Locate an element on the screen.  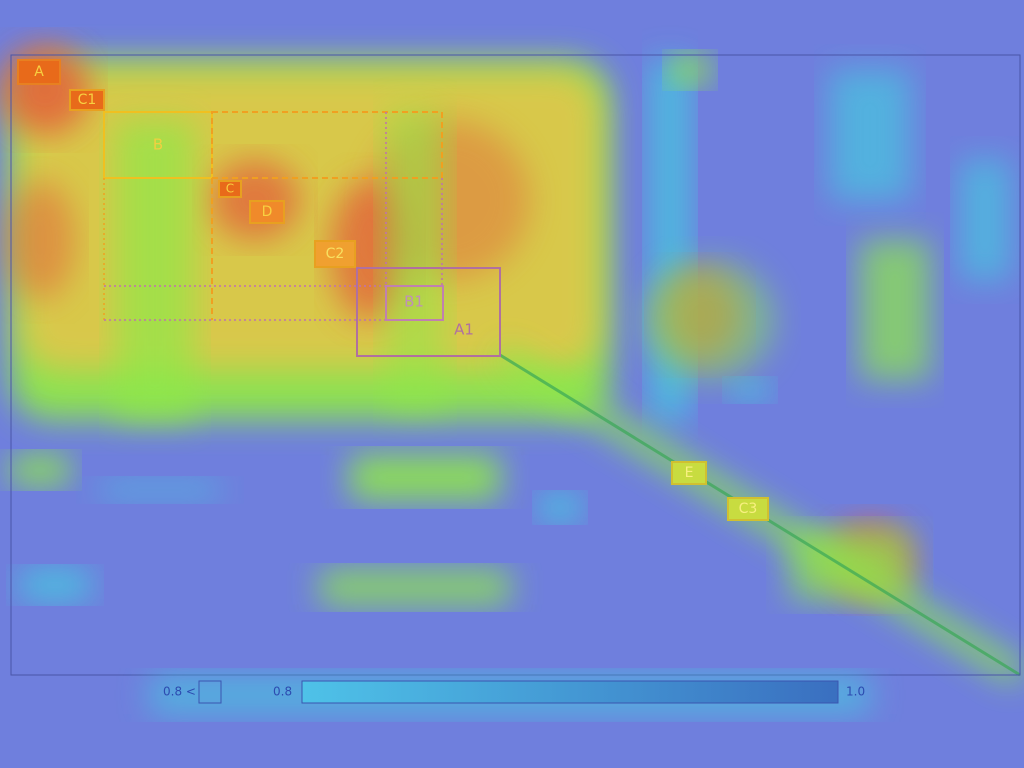
region-label-c: C is located at coordinates (230, 189).